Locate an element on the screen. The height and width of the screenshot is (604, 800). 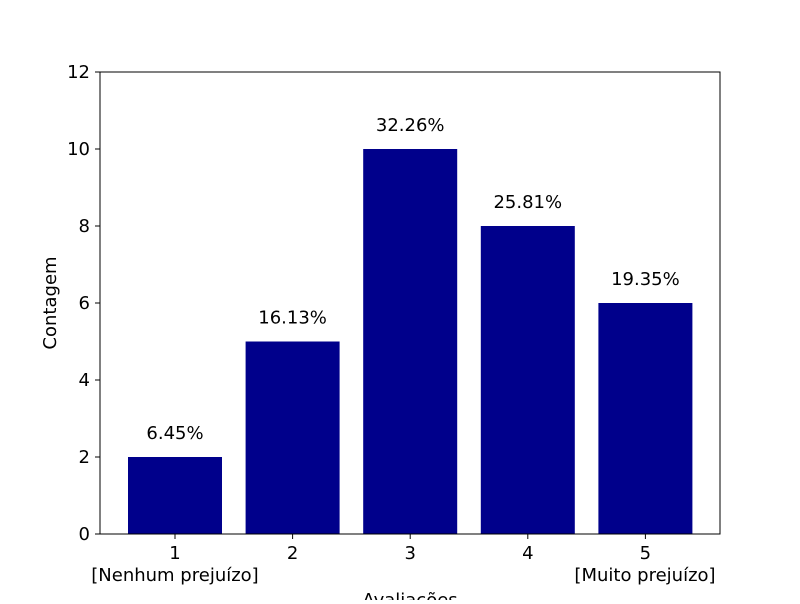
y-tick-label-10: 10 is located at coordinates (78, 149).